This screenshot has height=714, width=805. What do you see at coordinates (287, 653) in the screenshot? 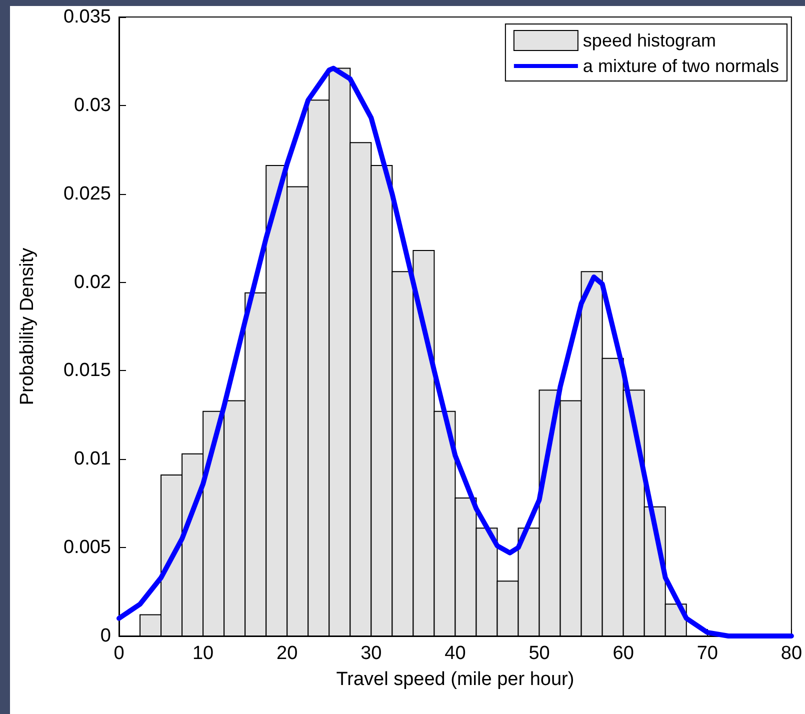
I see `x-tick-label: 20` at bounding box center [287, 653].